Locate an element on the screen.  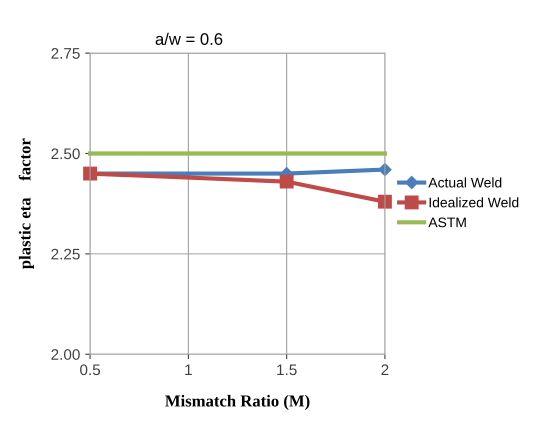
legend-label: Idealized Weld is located at coordinates (474, 202).